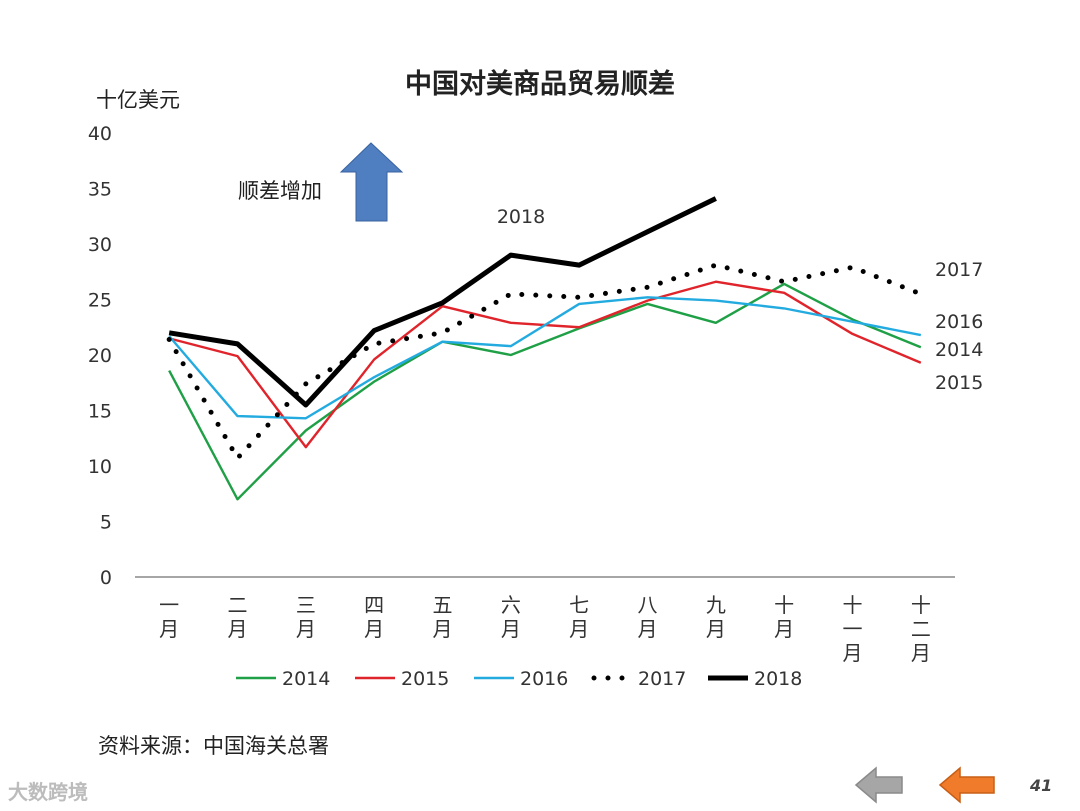 The width and height of the screenshot is (1080, 811). I want to click on legend-label-2017: 2017, so click(662, 679).